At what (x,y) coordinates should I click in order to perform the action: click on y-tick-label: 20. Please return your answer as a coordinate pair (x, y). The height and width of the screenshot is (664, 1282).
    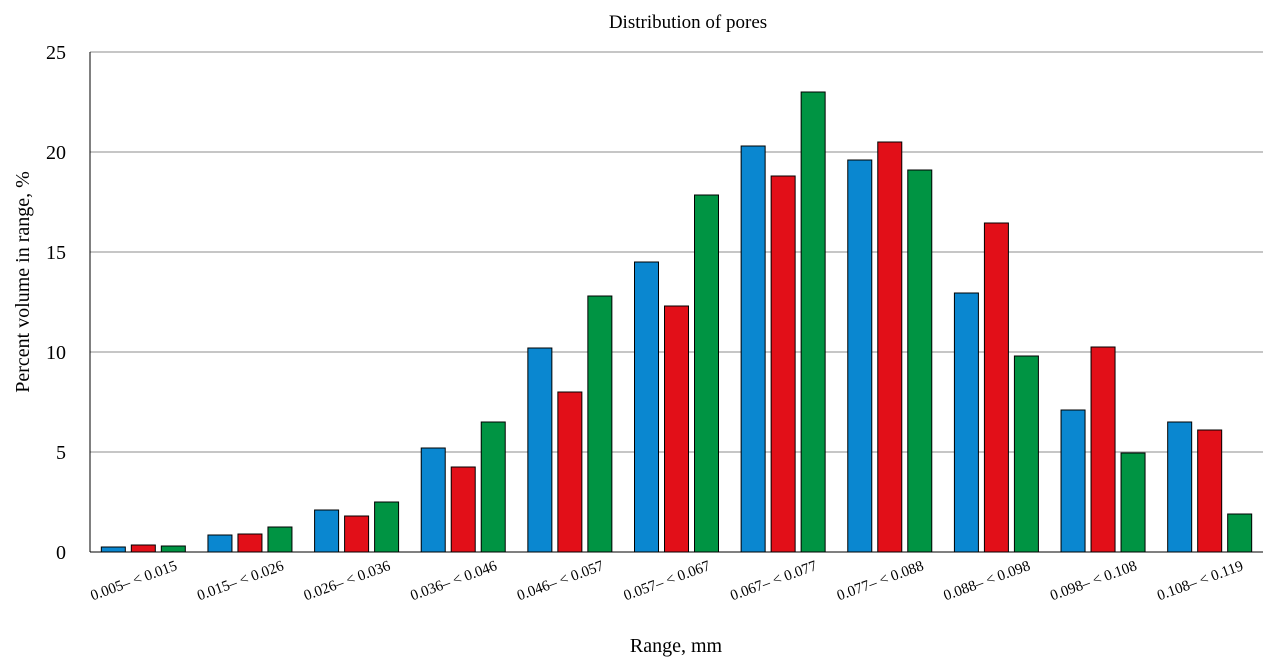
    Looking at the image, I should click on (56, 153).